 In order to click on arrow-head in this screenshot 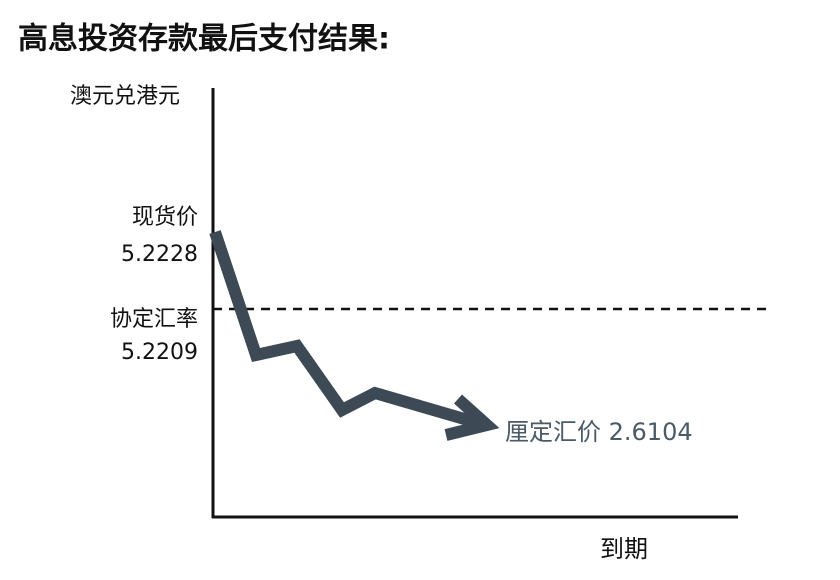, I will do `click(472, 417)`.